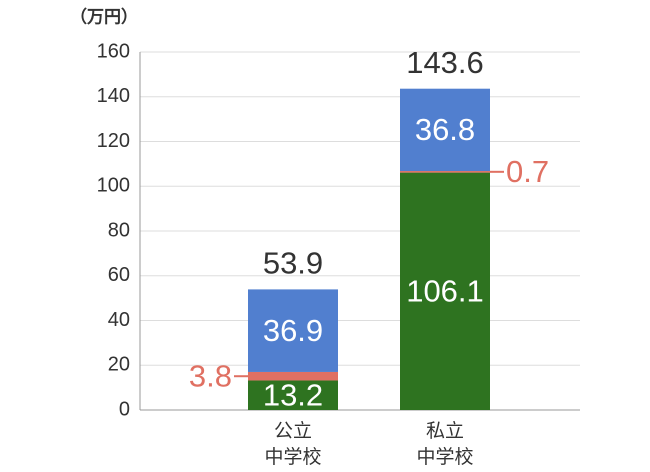 The height and width of the screenshot is (472, 650). What do you see at coordinates (113, 186) in the screenshot?
I see `y-tick-label: 100` at bounding box center [113, 186].